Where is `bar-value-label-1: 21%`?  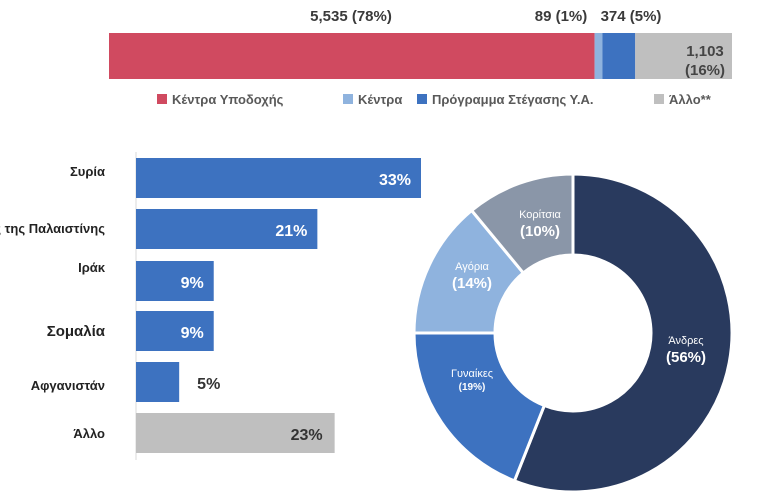
bar-value-label-1: 21% is located at coordinates (291, 231).